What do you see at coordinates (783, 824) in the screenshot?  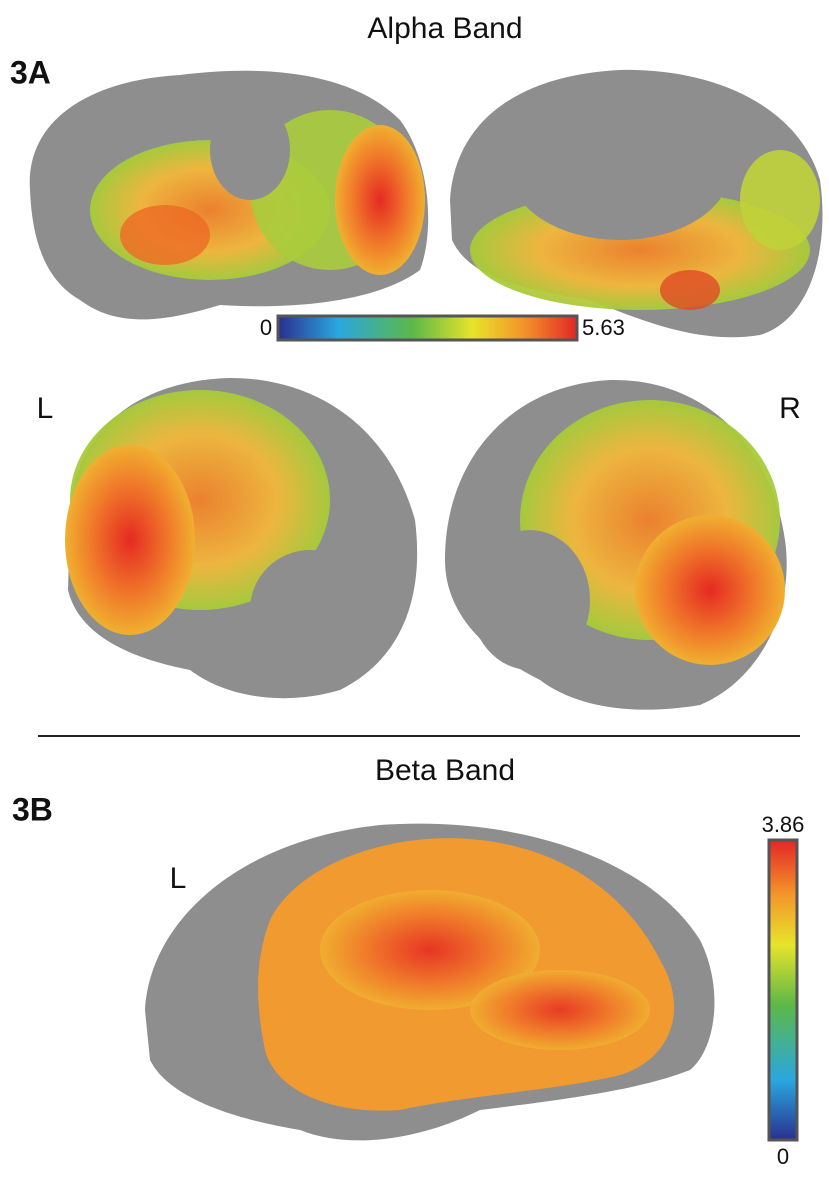 I see `colorbar-max: 3.86` at bounding box center [783, 824].